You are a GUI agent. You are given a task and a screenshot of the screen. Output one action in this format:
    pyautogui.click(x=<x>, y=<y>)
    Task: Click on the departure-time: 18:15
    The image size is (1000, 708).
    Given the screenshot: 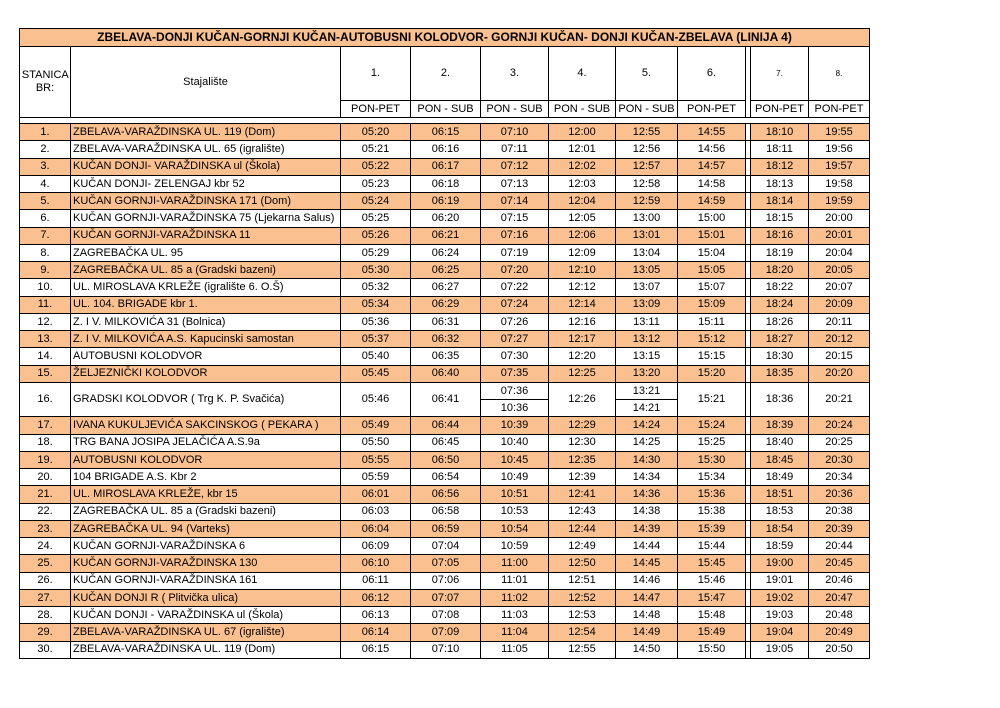 What is the action you would take?
    pyautogui.click(x=779, y=218)
    